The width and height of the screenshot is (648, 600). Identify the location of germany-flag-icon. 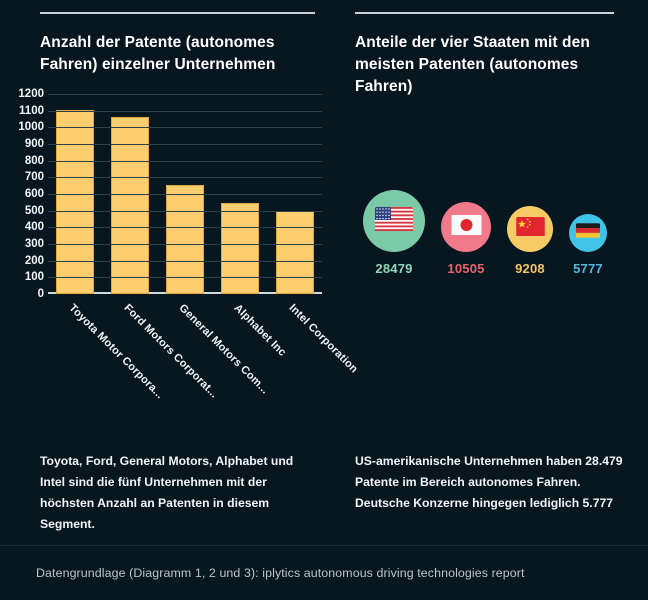
(588, 233).